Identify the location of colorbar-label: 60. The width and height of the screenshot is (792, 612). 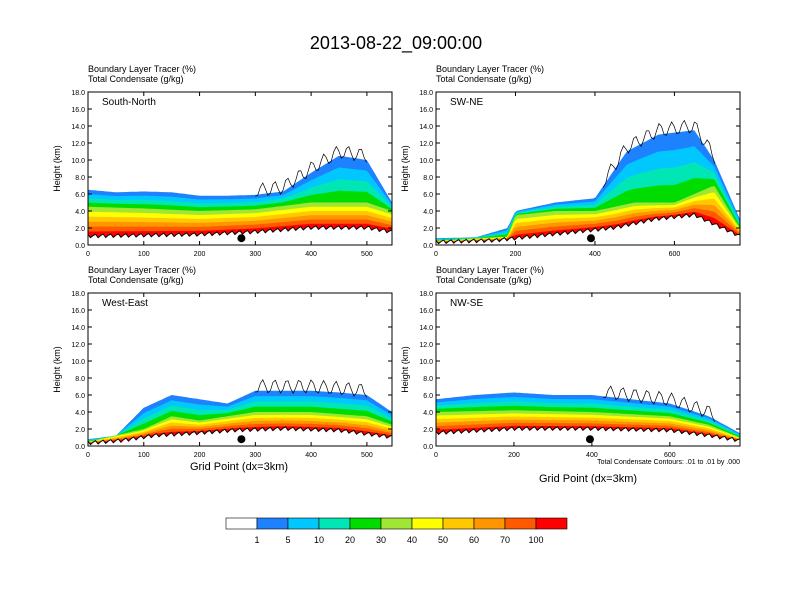
(474, 540).